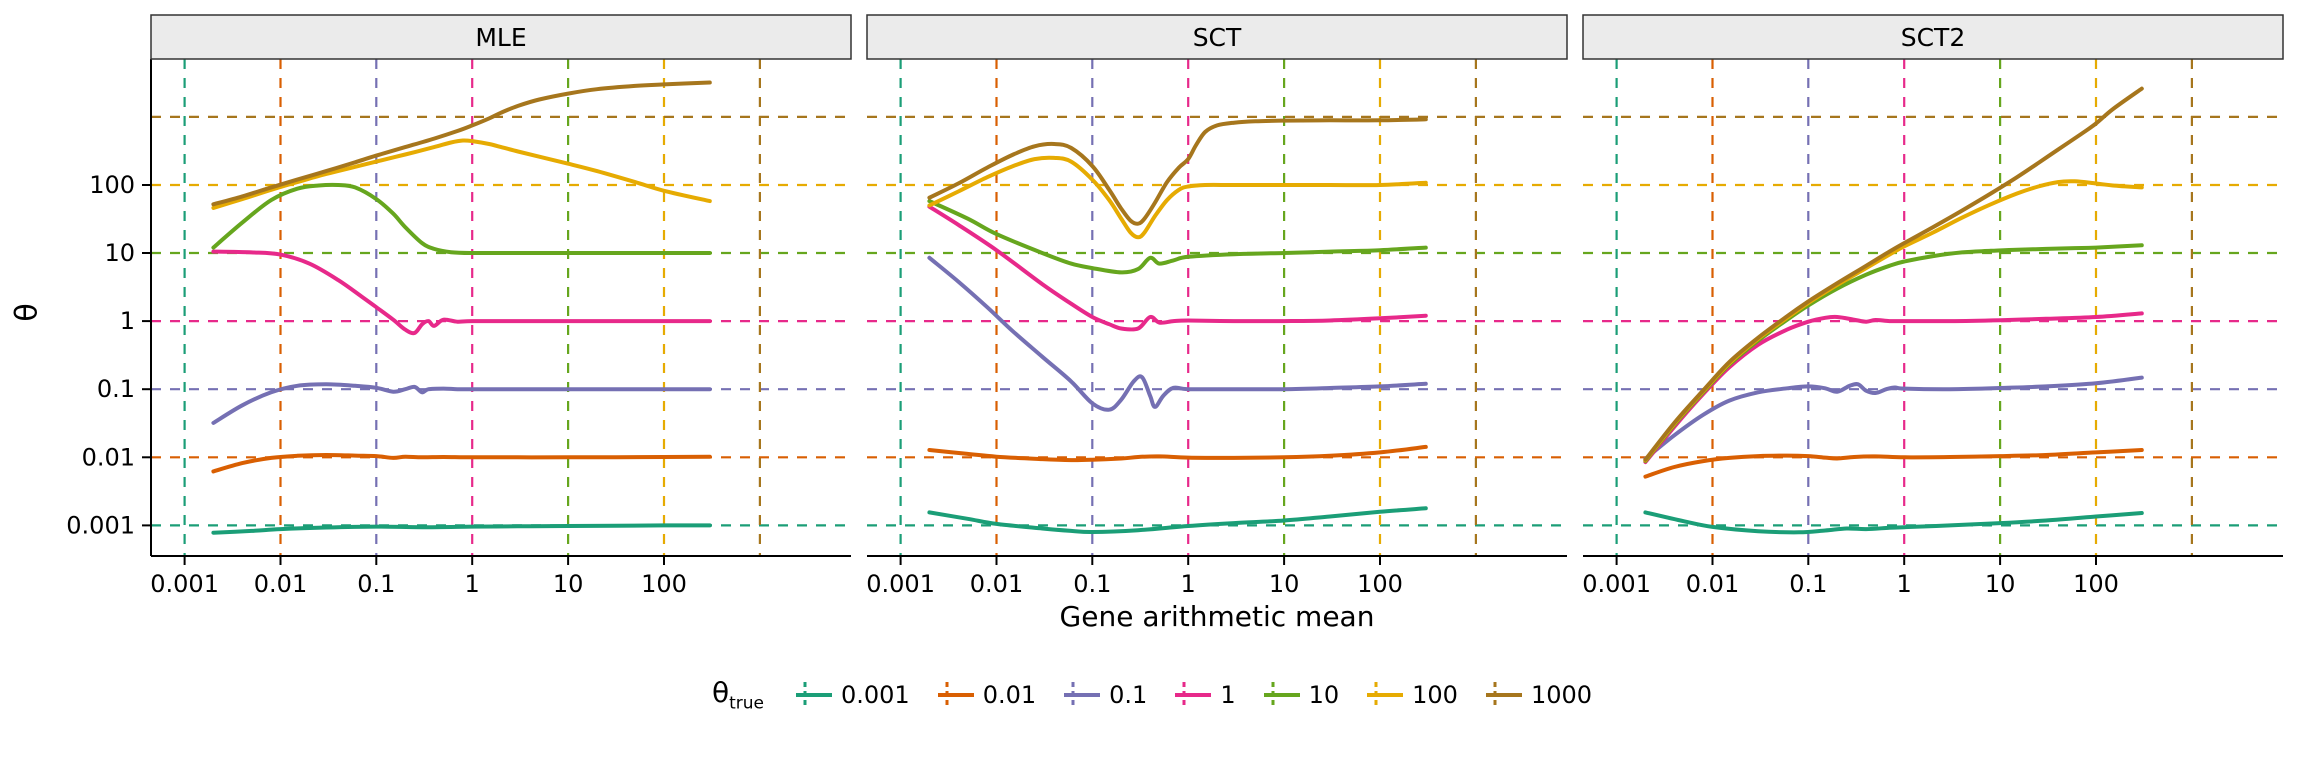 This screenshot has width=2304, height=768. I want to click on y-tick-label: 10, so click(119, 253).